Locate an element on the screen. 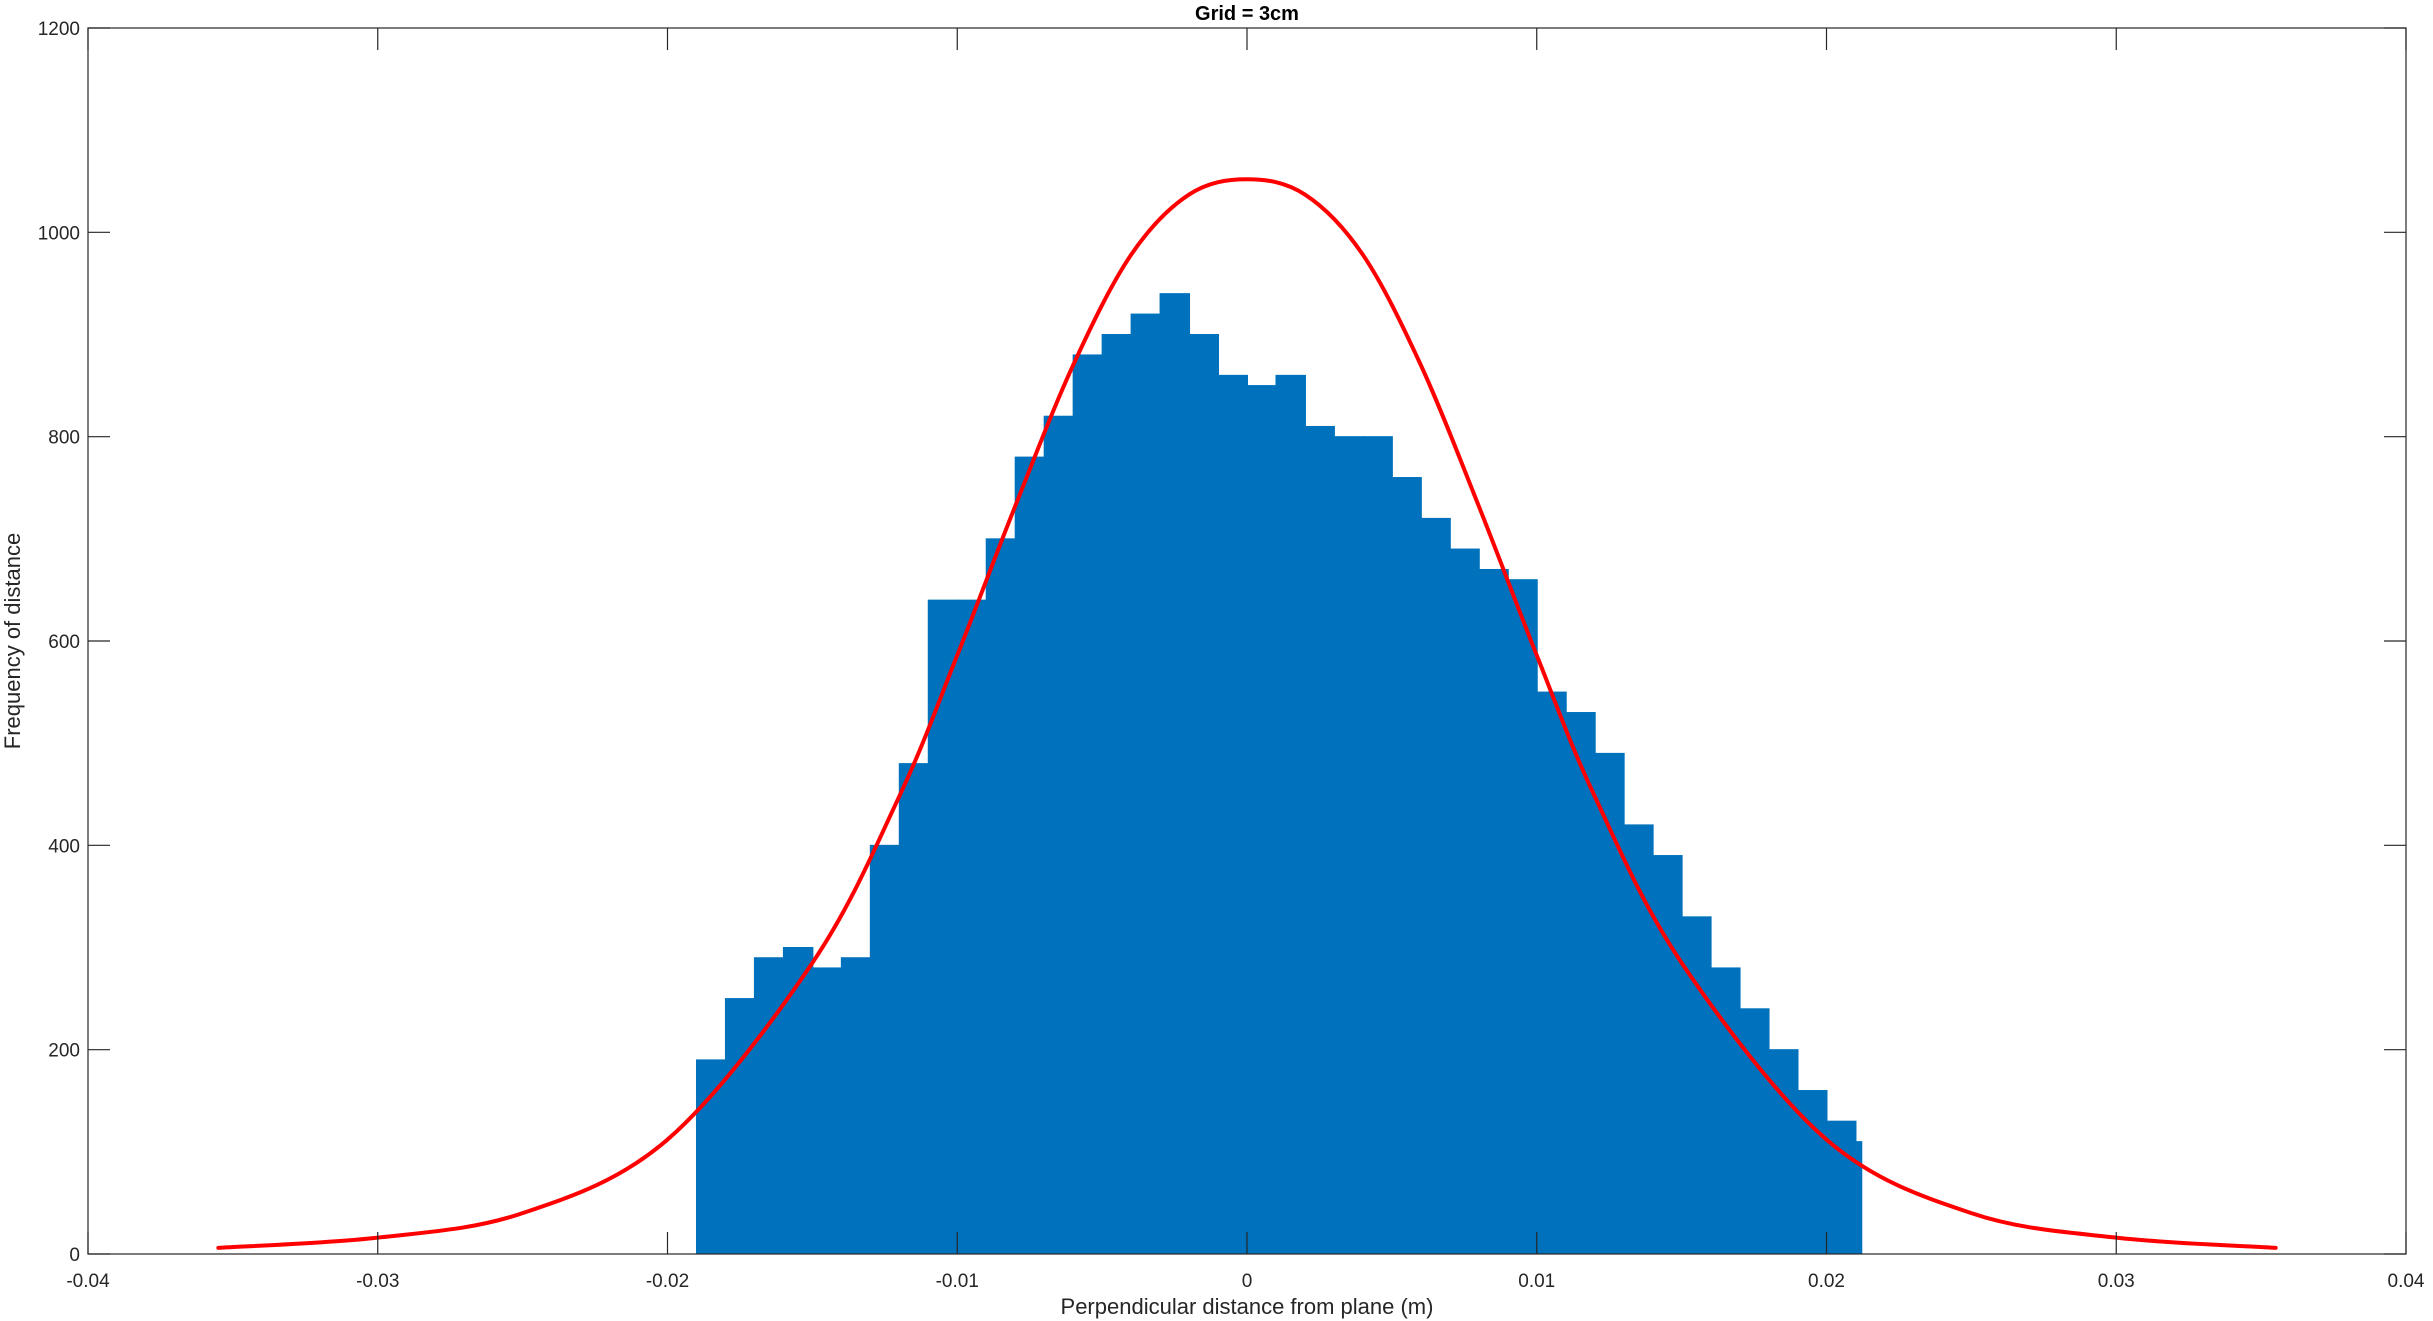  x-tick-label: 0.04 is located at coordinates (2406, 1281).